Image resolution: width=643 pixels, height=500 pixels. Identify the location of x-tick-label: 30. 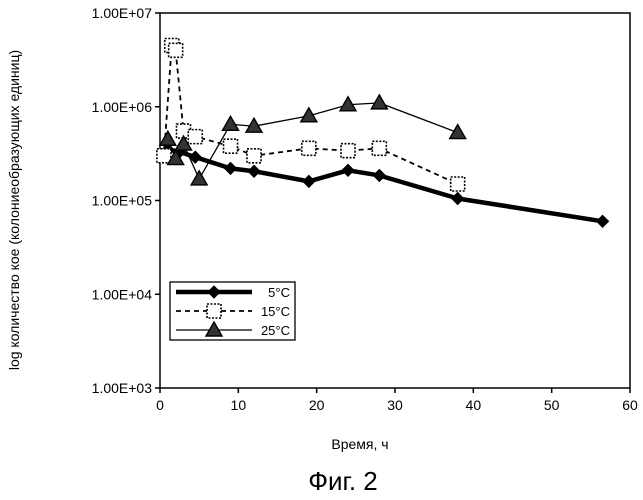
(395, 405).